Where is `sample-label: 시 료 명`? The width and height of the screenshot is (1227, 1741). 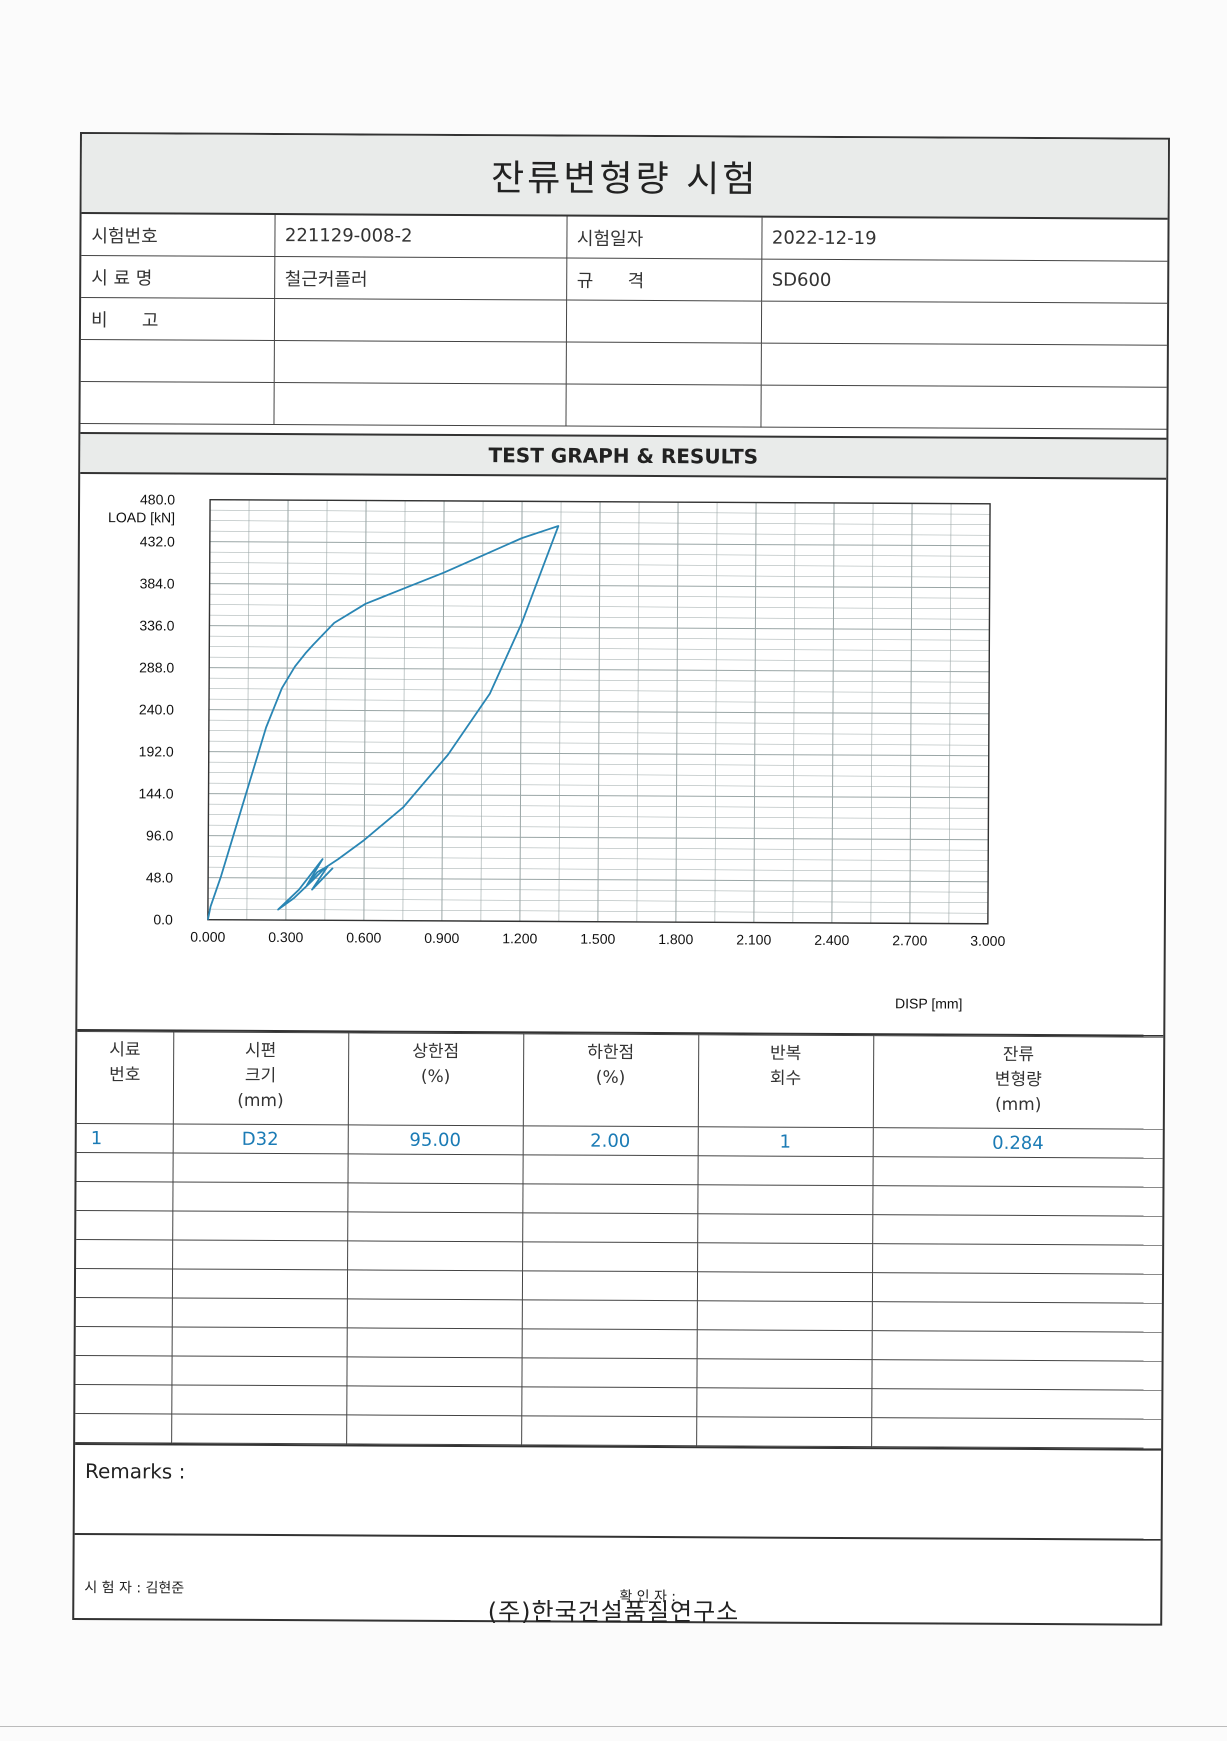 sample-label: 시 료 명 is located at coordinates (178, 277).